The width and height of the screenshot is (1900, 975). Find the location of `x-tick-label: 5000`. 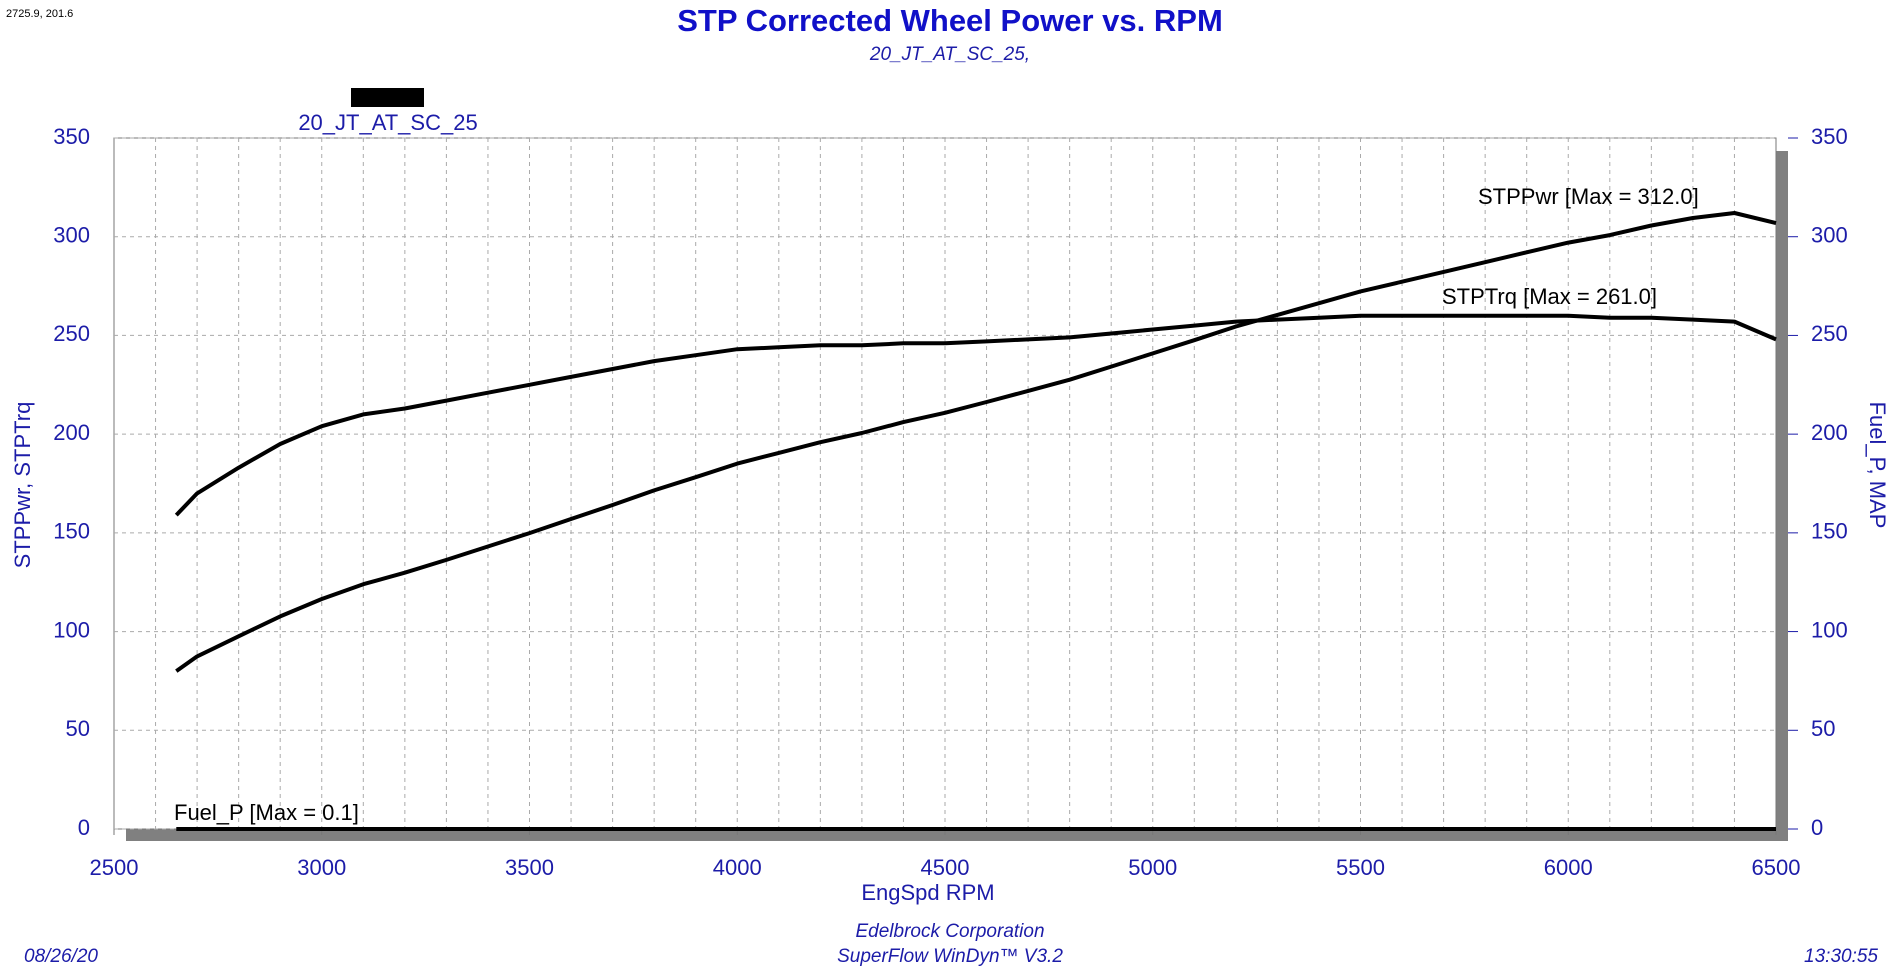

x-tick-label: 5000 is located at coordinates (1152, 867).